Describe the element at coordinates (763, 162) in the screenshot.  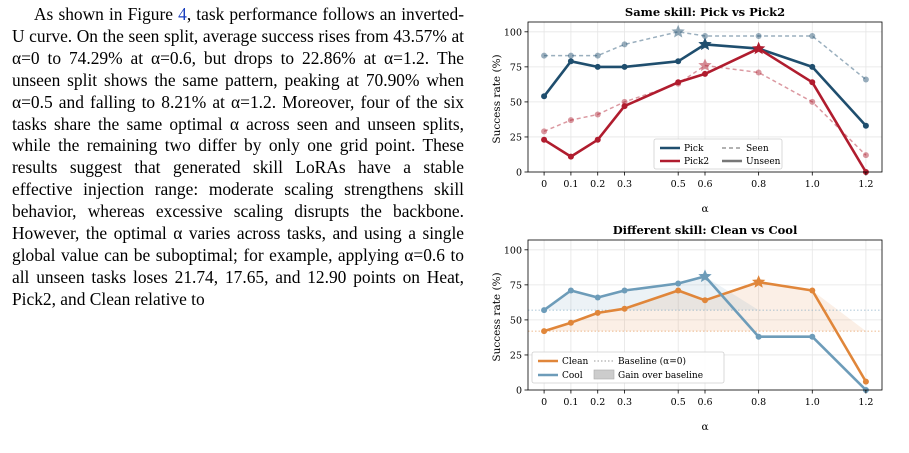
I see `legend-unseen-label: Unseen` at that location.